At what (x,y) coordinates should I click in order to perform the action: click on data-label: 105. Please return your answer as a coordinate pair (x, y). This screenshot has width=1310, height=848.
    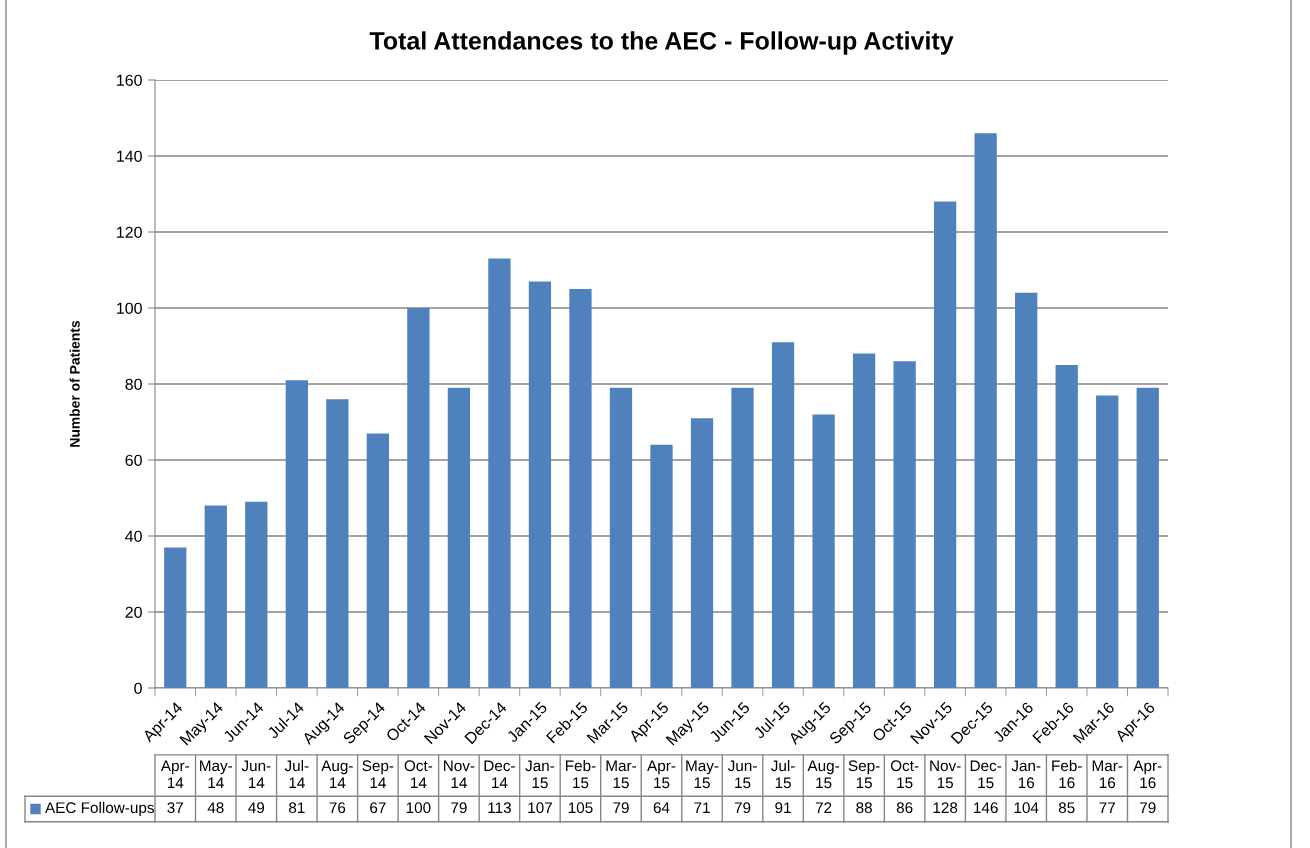
    Looking at the image, I should click on (580, 808).